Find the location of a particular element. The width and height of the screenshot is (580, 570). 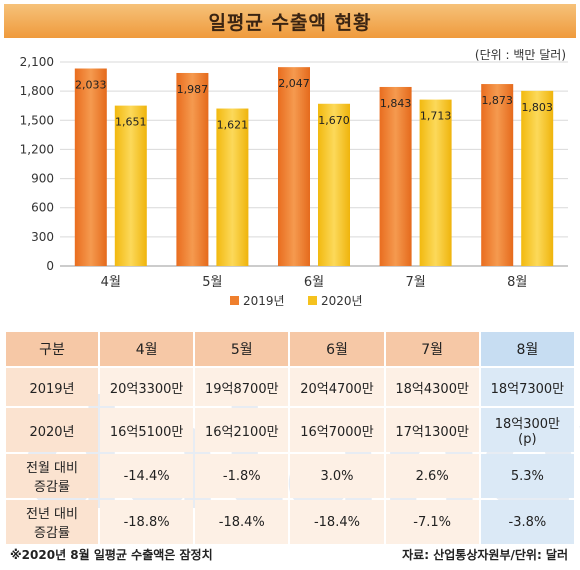

table-header-cell: 6월 is located at coordinates (337, 349).